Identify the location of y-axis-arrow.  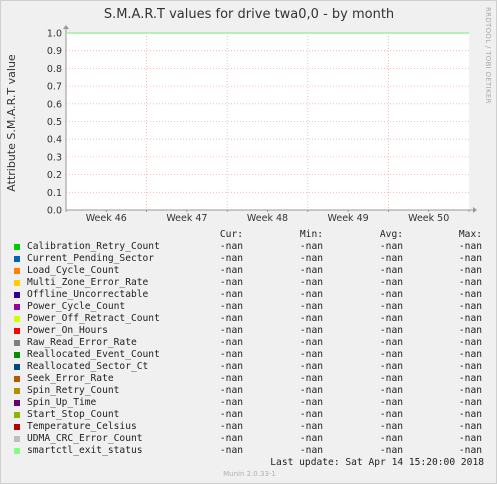
(66, 27).